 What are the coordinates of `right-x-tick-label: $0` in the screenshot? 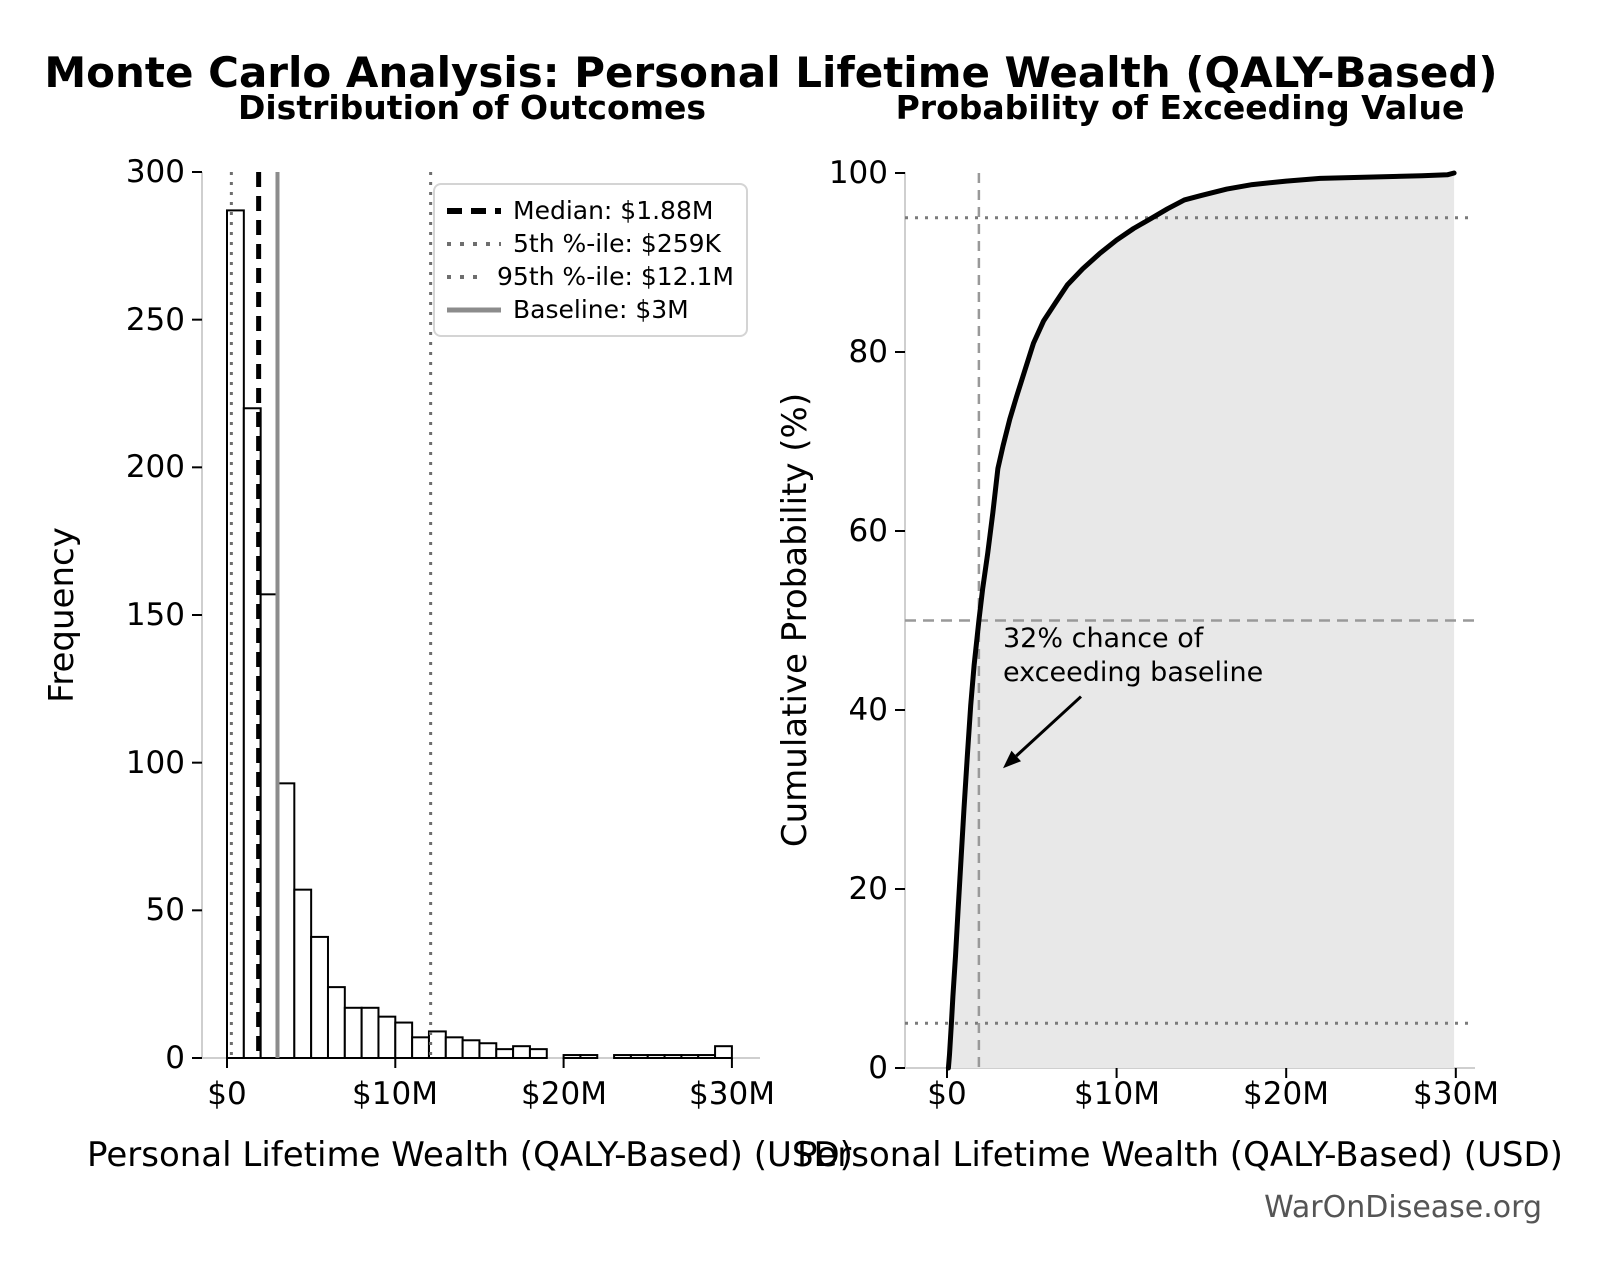 It's located at (947, 1094).